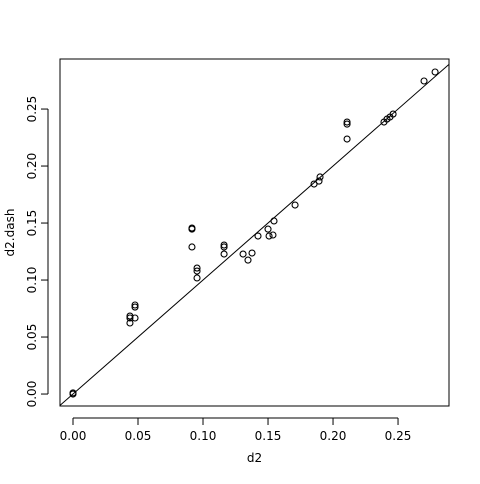 The height and width of the screenshot is (484, 480). I want to click on x-axis-label: d2, so click(254, 458).